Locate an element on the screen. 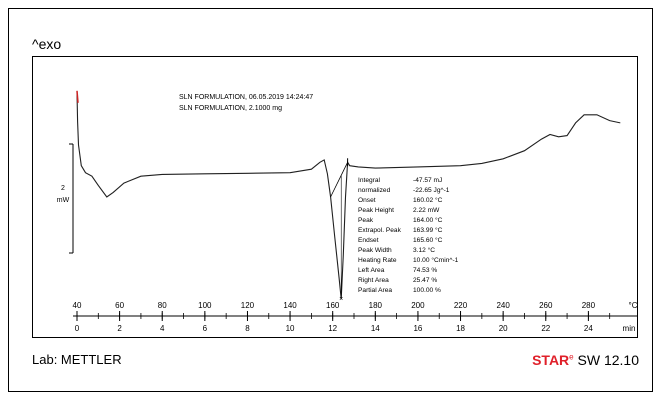  temperature-unit-label: °C is located at coordinates (633, 305).